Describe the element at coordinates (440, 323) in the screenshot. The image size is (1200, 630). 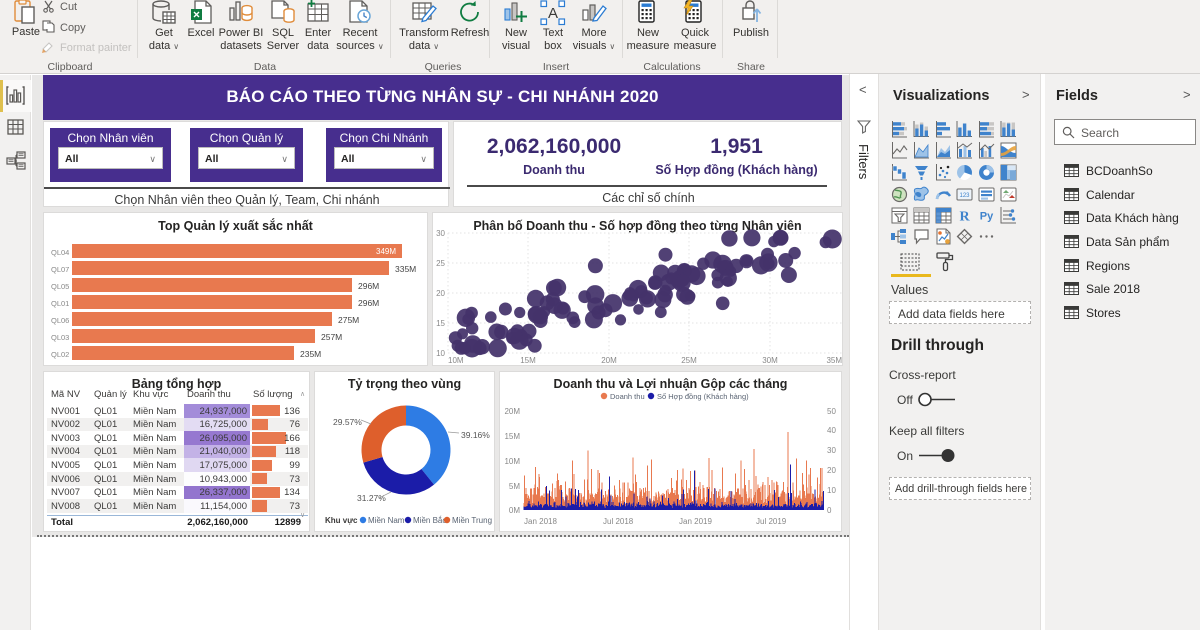
I see `svg-text: 15` at that location.